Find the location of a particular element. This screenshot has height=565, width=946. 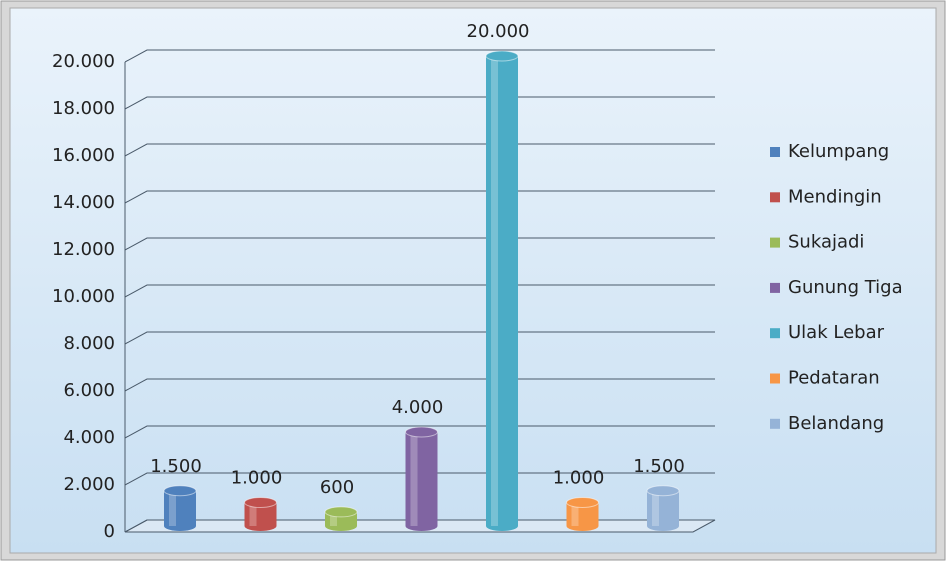

y-tick-label: 10.000 is located at coordinates (83, 296).